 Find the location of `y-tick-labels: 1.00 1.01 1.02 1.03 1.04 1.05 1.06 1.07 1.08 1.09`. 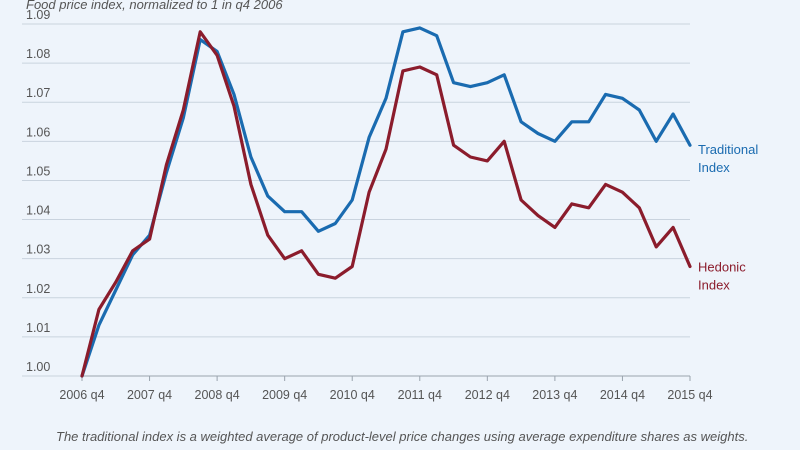

y-tick-labels: 1.00 1.01 1.02 1.03 1.04 1.05 1.06 1.07 1.08 1.09 is located at coordinates (38, 191).